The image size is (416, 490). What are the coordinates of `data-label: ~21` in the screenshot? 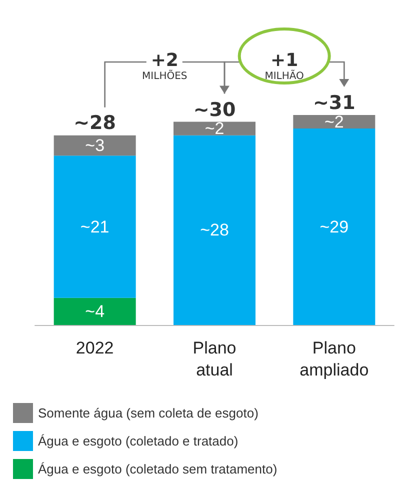 It's located at (95, 226).